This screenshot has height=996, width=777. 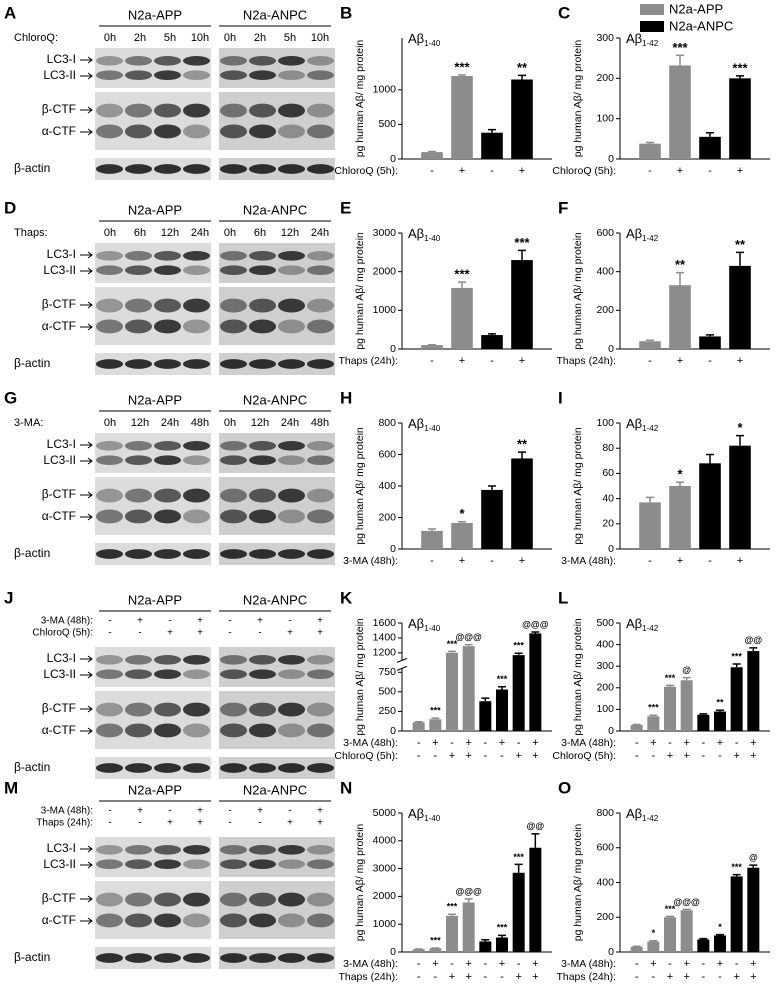 I want to click on panel-letter: J, so click(x=8, y=597).